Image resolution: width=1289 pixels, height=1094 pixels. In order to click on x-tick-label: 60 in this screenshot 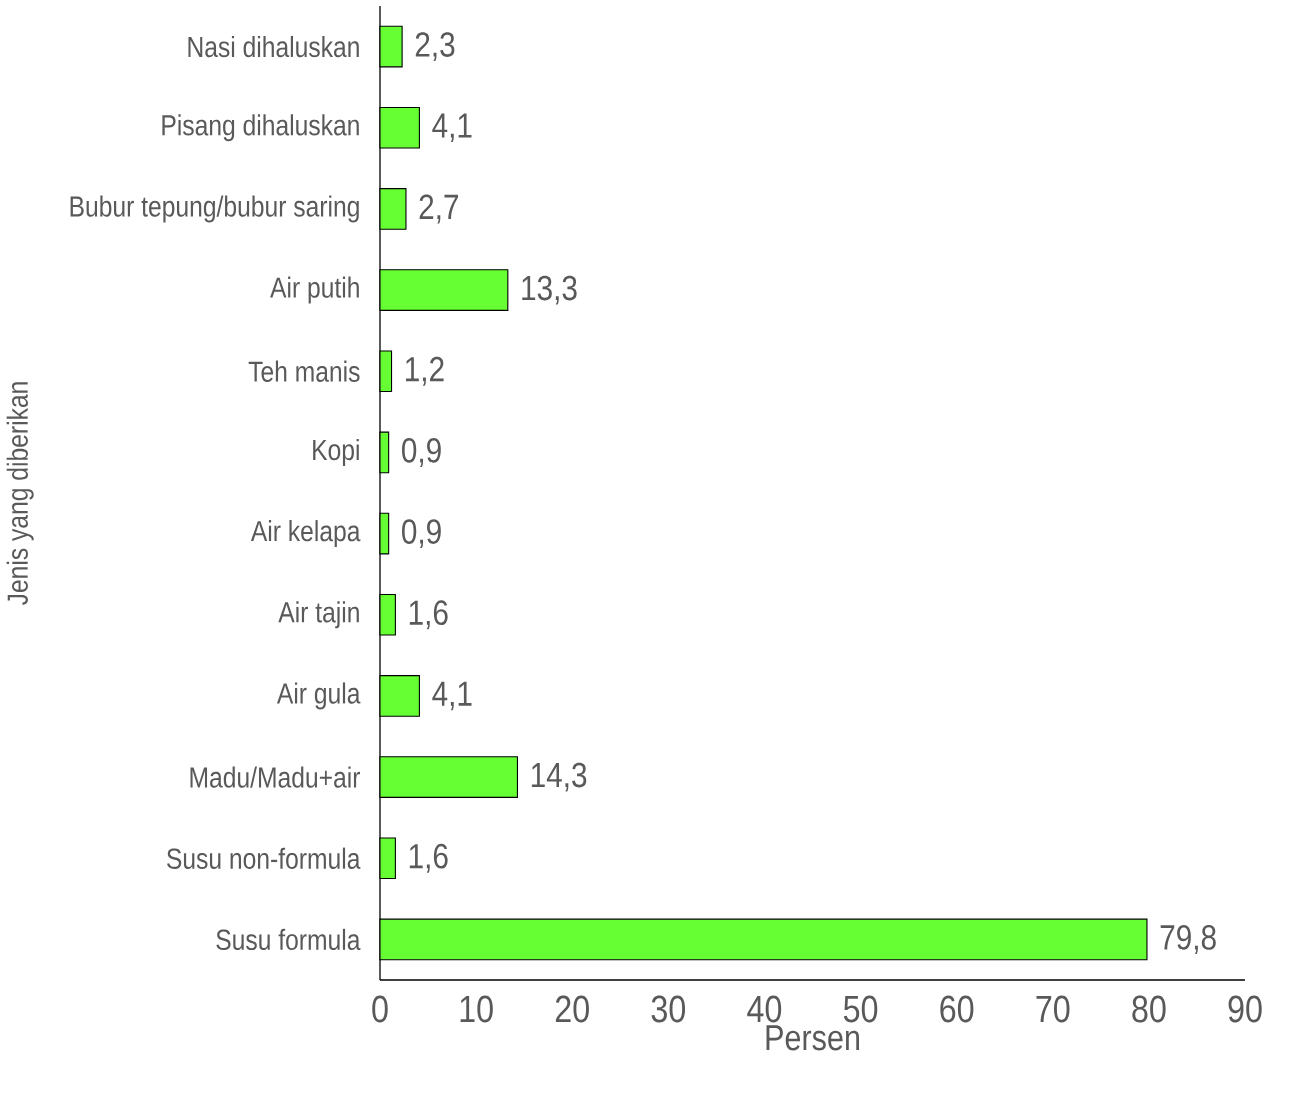, I will do `click(957, 1009)`.